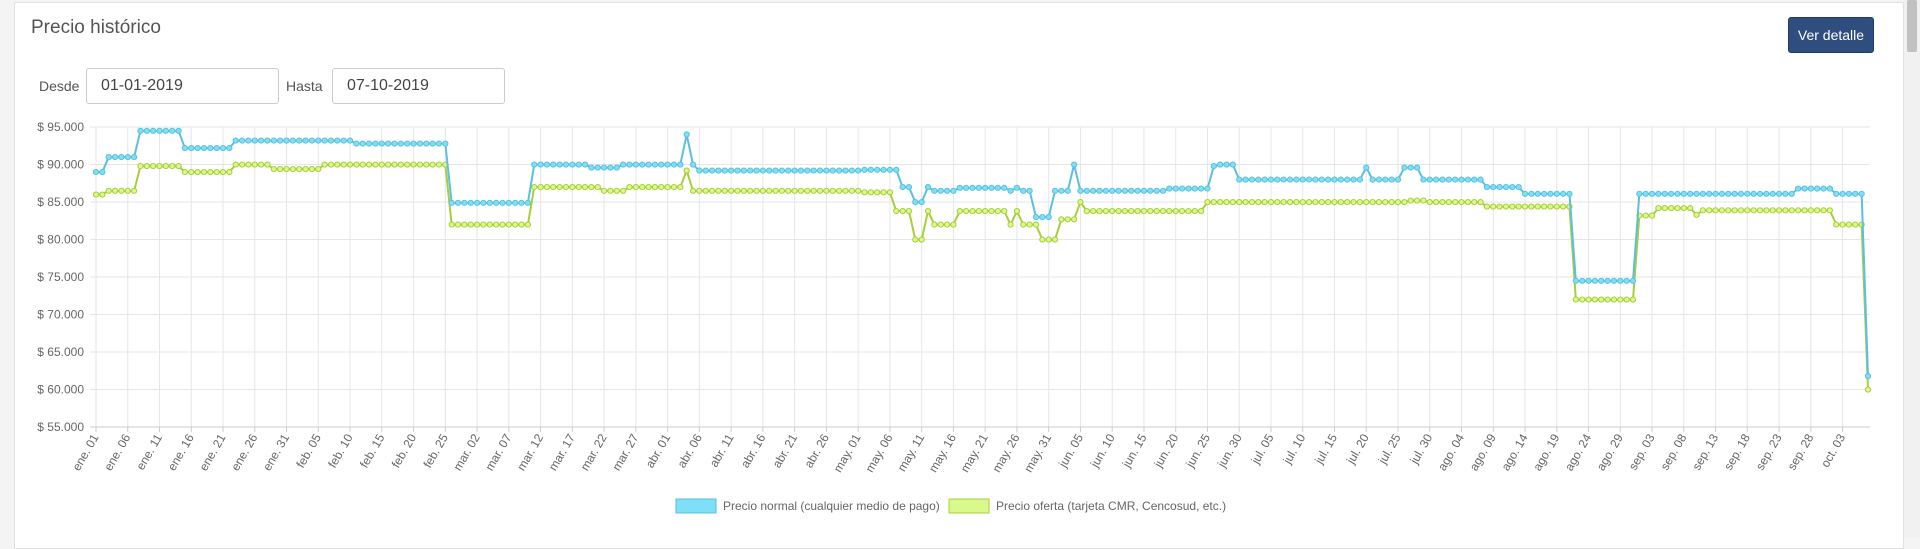 This screenshot has width=1920, height=549. I want to click on x-tick-label: ago. 14, so click(1514, 452).